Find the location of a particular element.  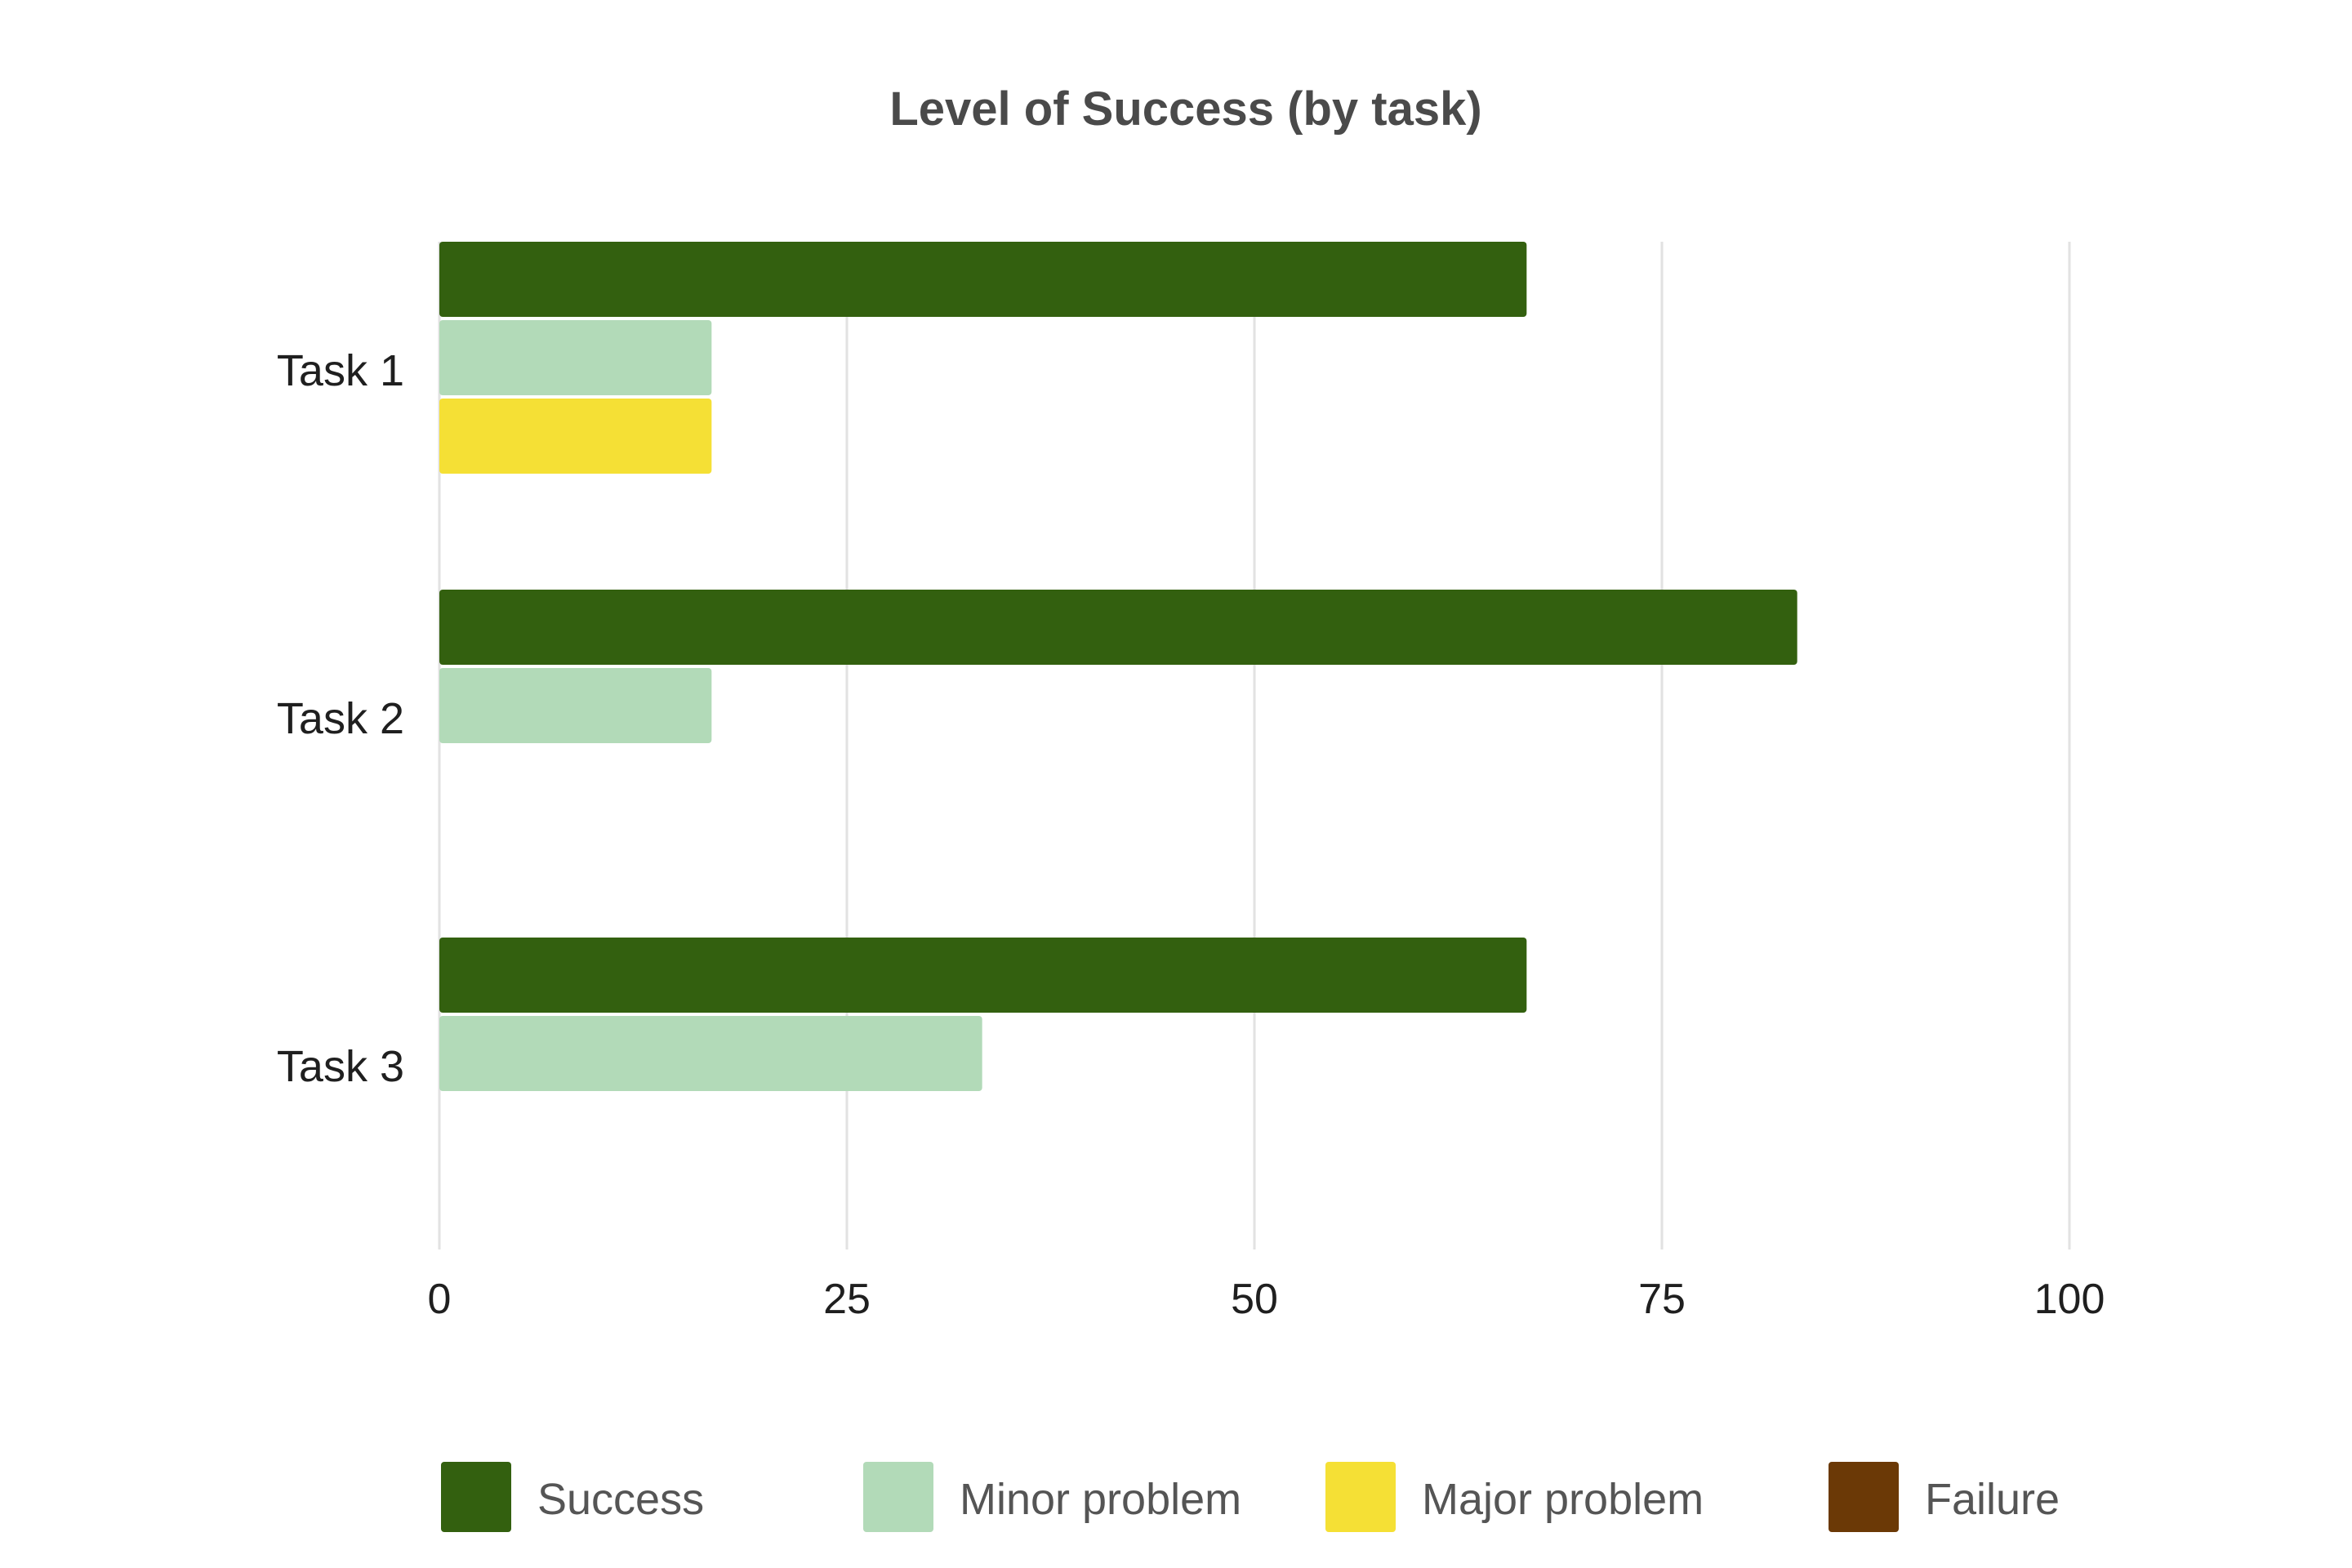

chart-title: Level of Success (by task) is located at coordinates (1185, 109).